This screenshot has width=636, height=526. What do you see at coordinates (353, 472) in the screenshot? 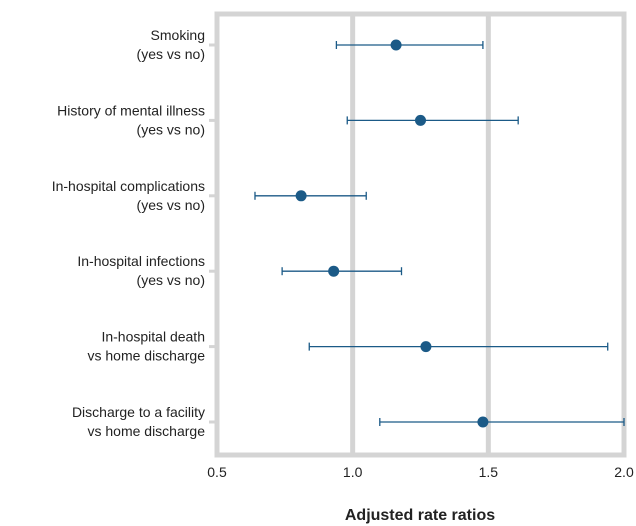
I see `x-tick-label-1: 1.0` at bounding box center [353, 472].